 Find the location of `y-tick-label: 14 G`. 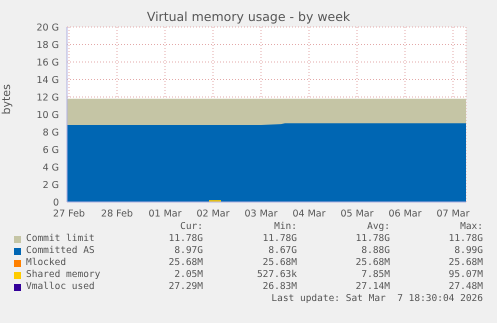

y-tick-label: 14 G is located at coordinates (47, 80).